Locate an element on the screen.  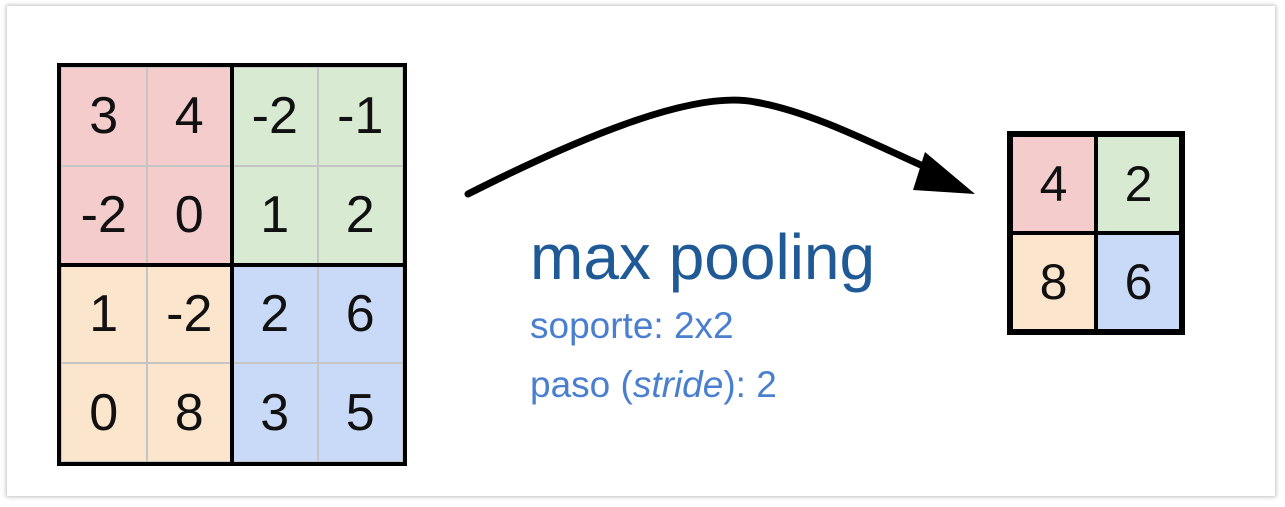
method-title: max pooling is located at coordinates (703, 257).